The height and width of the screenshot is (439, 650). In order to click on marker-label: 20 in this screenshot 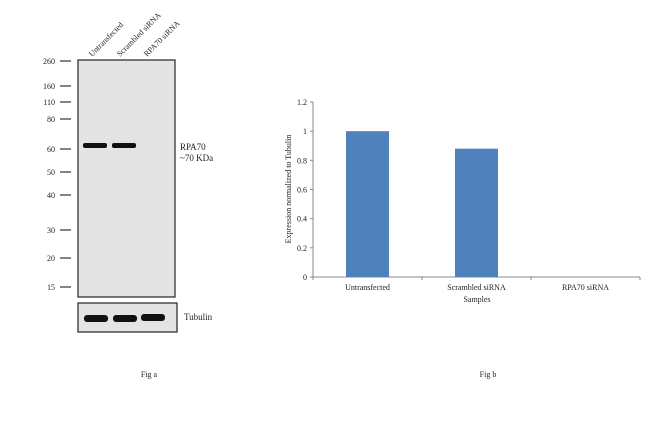, I will do `click(51, 258)`.